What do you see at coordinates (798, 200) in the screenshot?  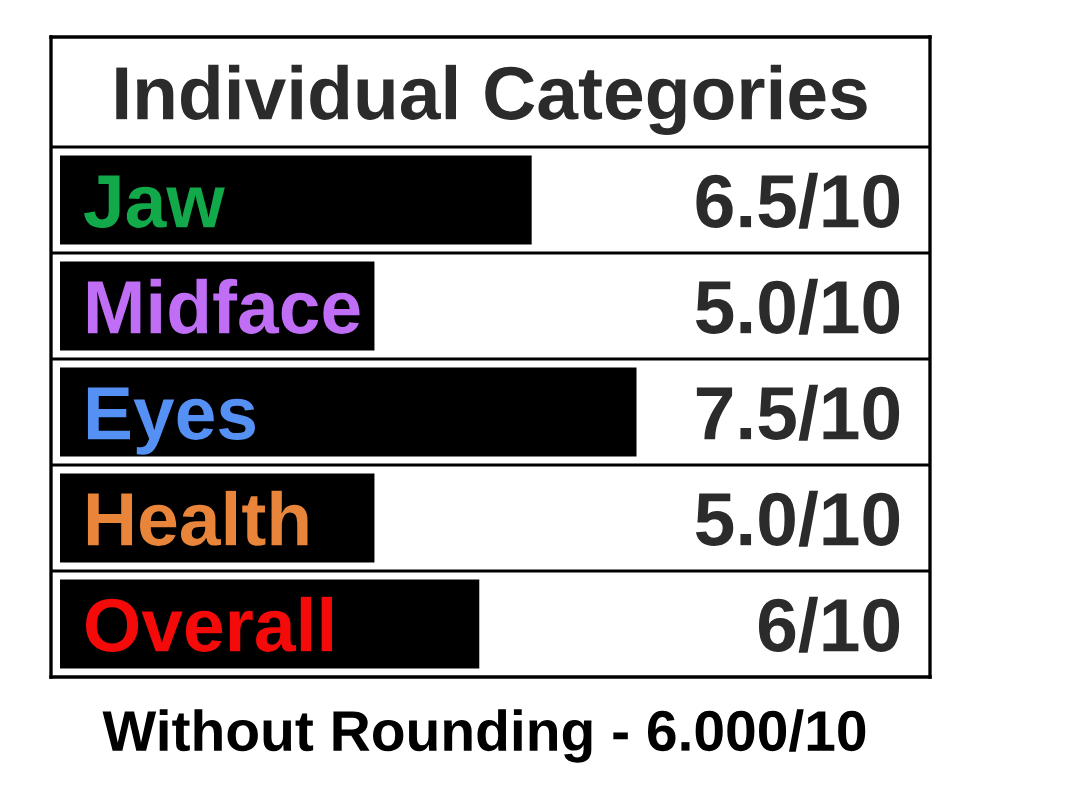 I see `data-label: 6.5/10` at bounding box center [798, 200].